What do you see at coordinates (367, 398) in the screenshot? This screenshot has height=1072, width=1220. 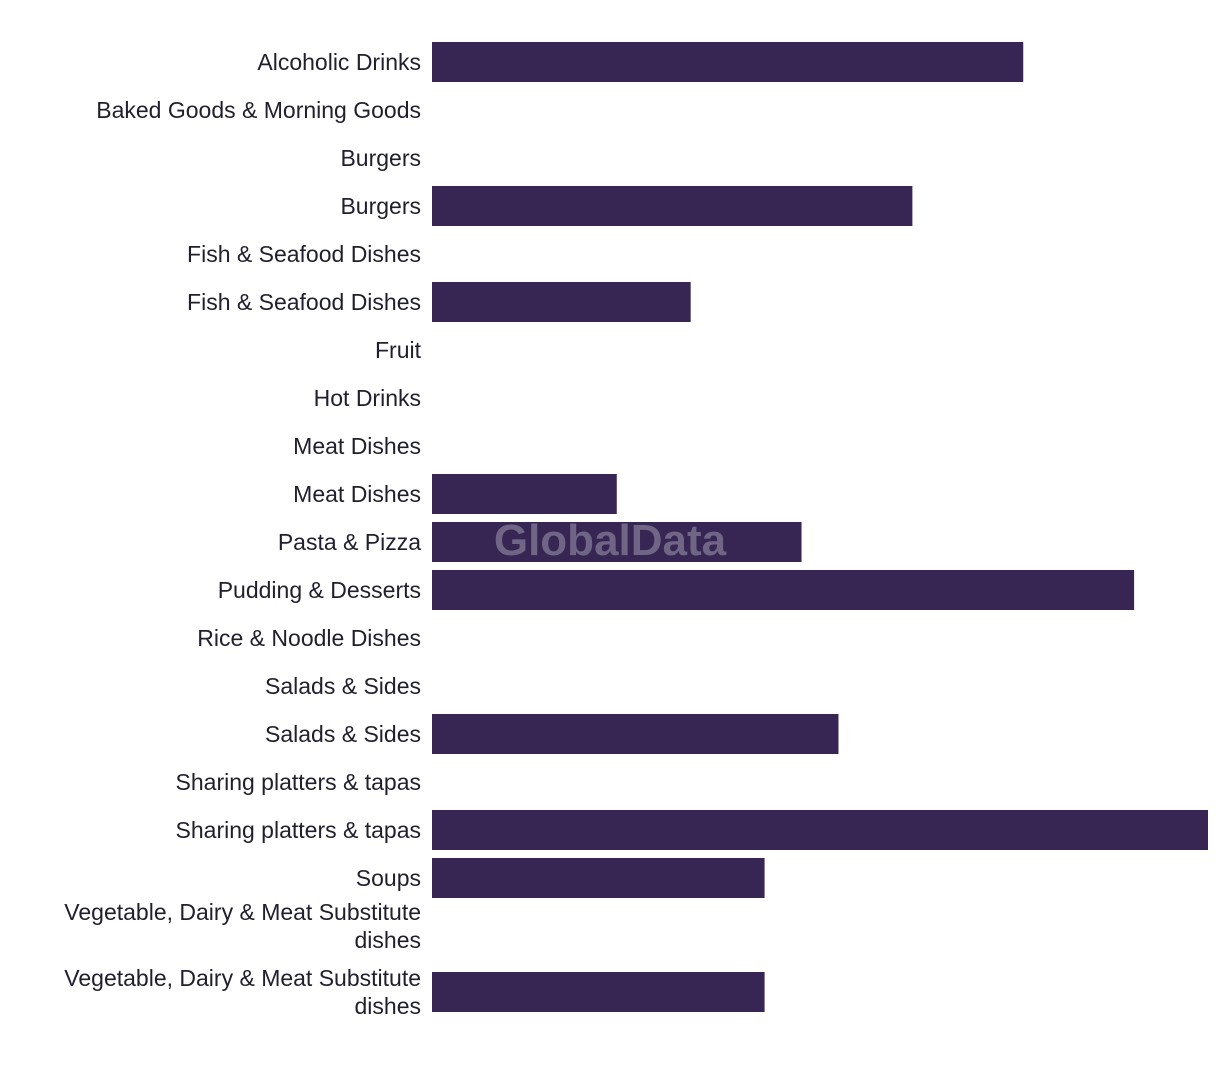 I see `category-label: Hot Drinks` at bounding box center [367, 398].